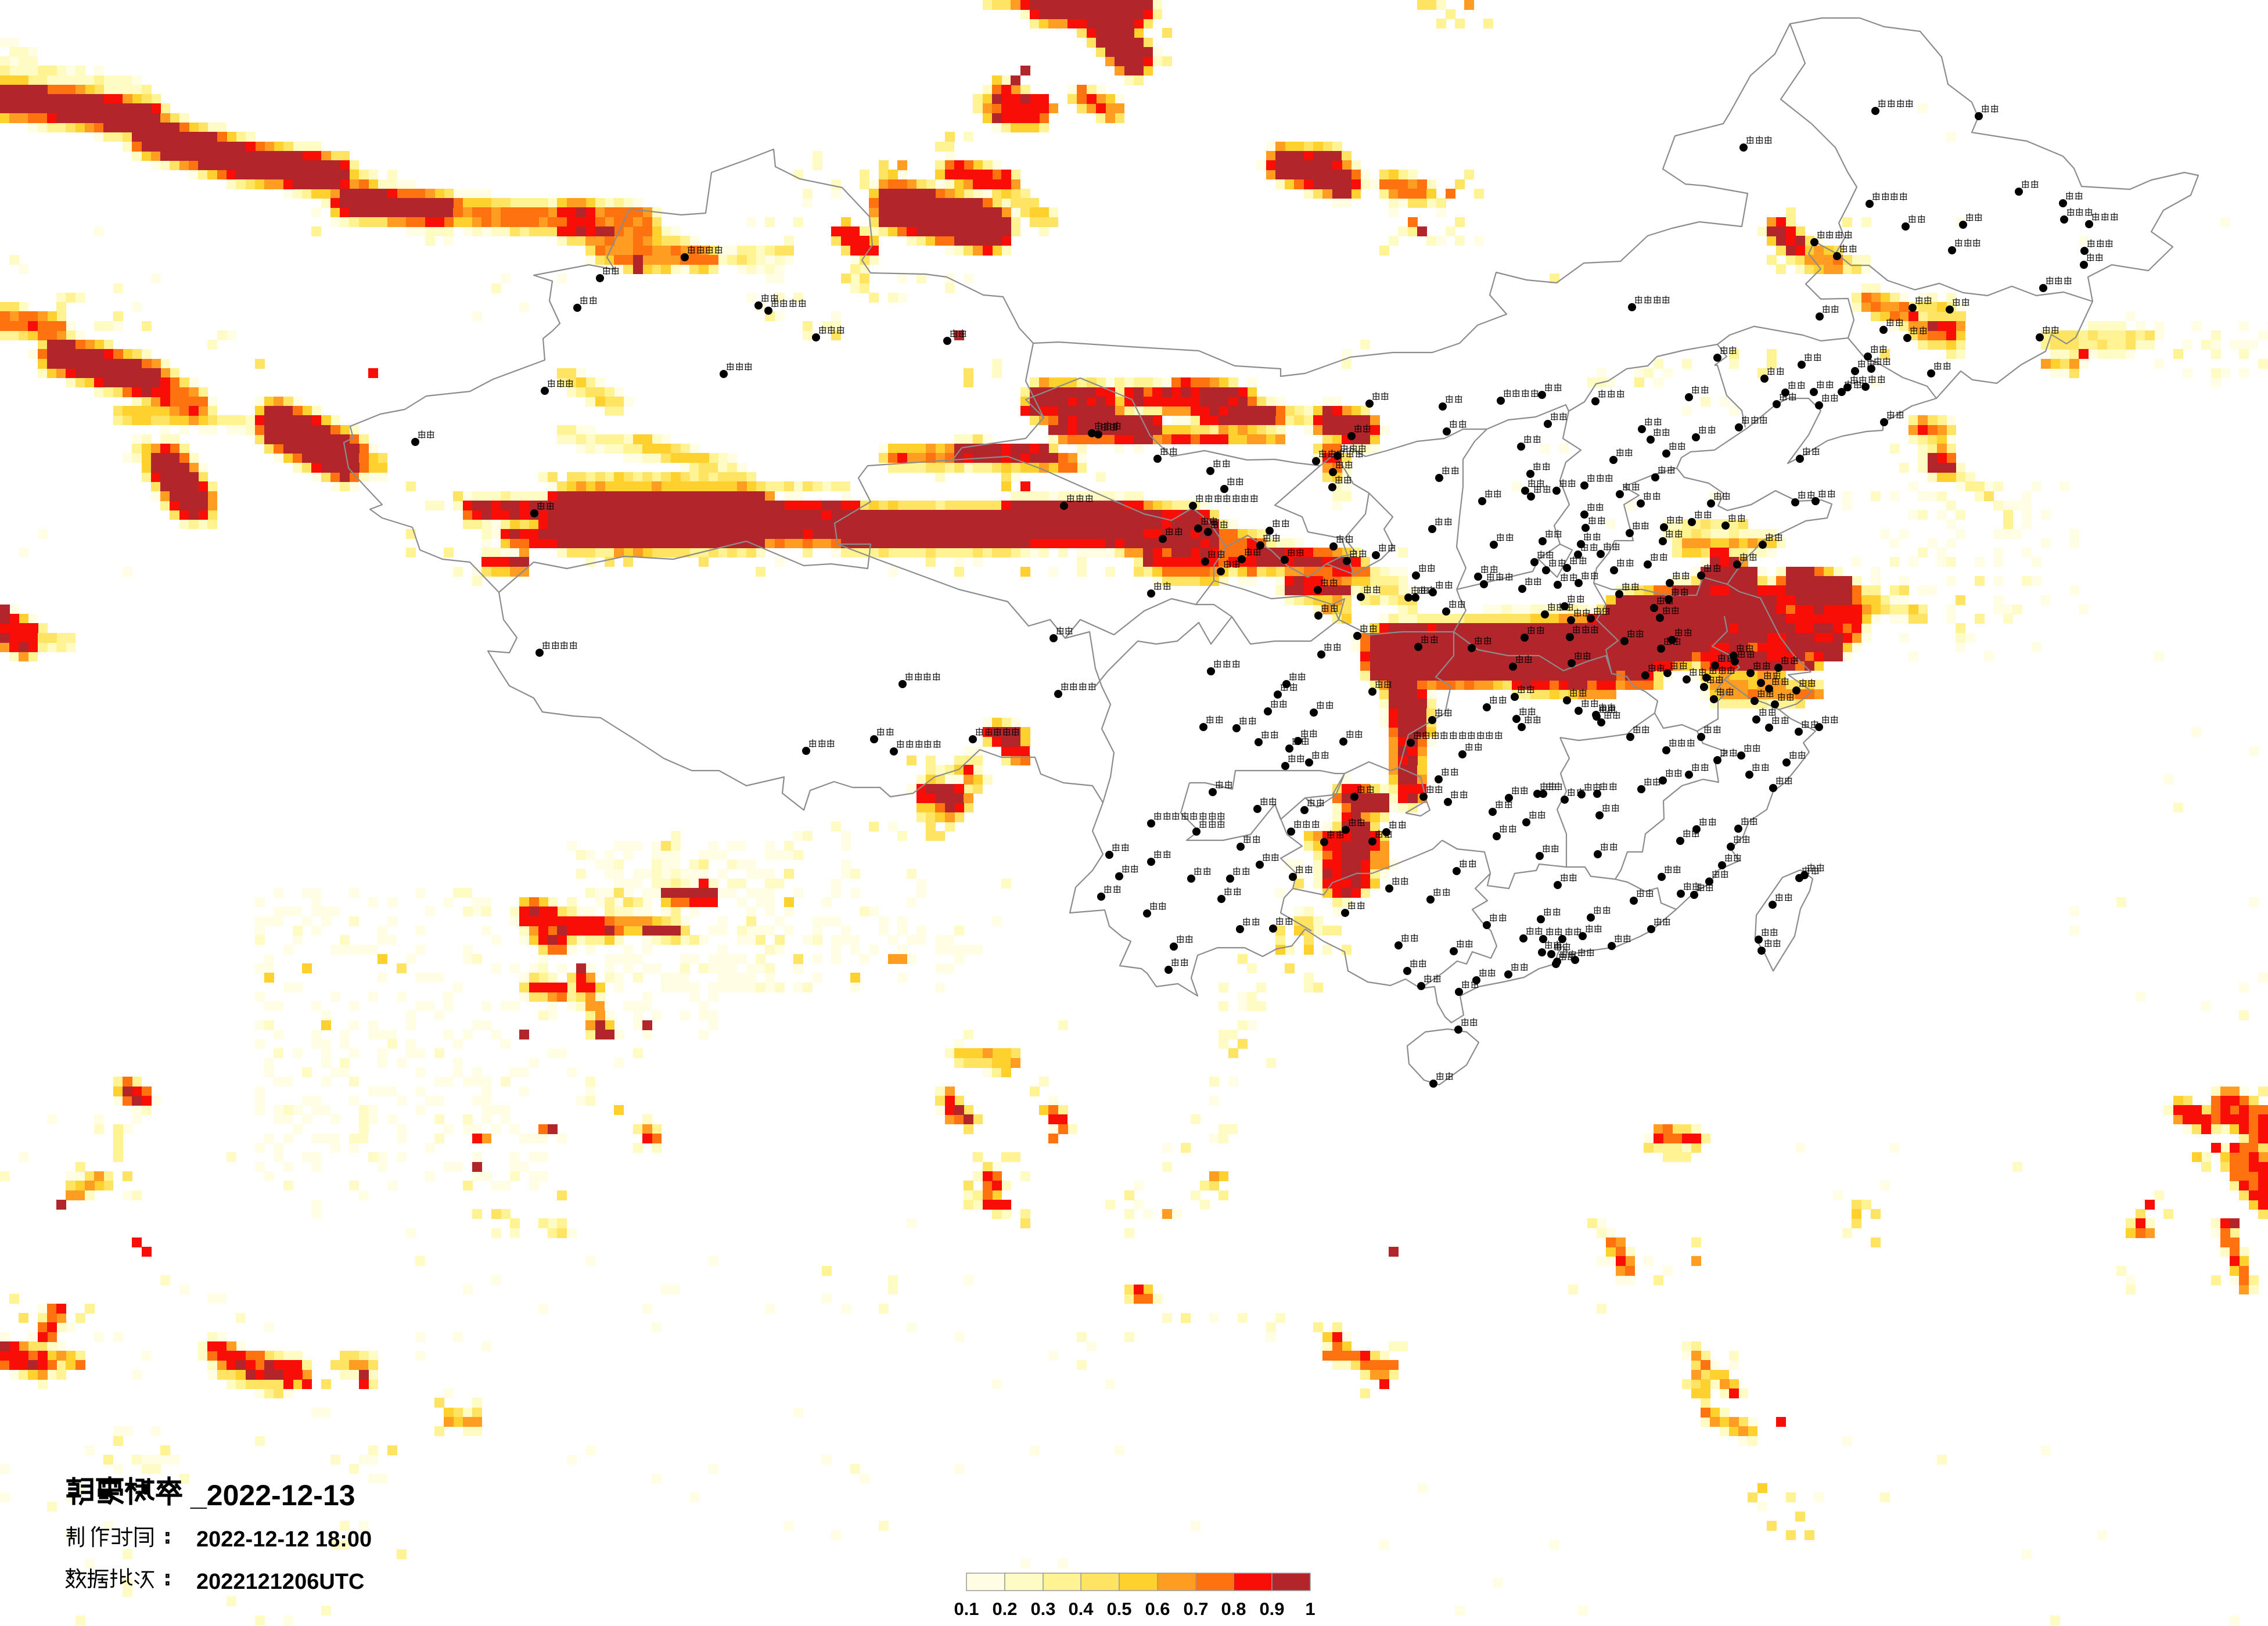 The image size is (2268, 1626). What do you see at coordinates (1042, 1609) in the screenshot?
I see `svg-text: 0.3` at bounding box center [1042, 1609].